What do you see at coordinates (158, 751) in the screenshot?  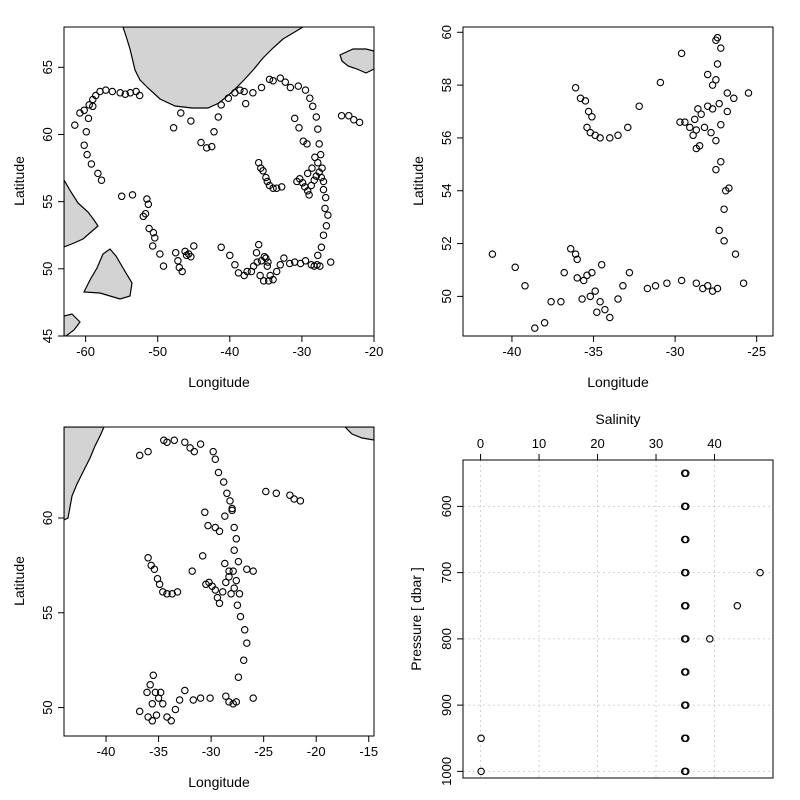 I see `x-tick-label: -35` at bounding box center [158, 751].